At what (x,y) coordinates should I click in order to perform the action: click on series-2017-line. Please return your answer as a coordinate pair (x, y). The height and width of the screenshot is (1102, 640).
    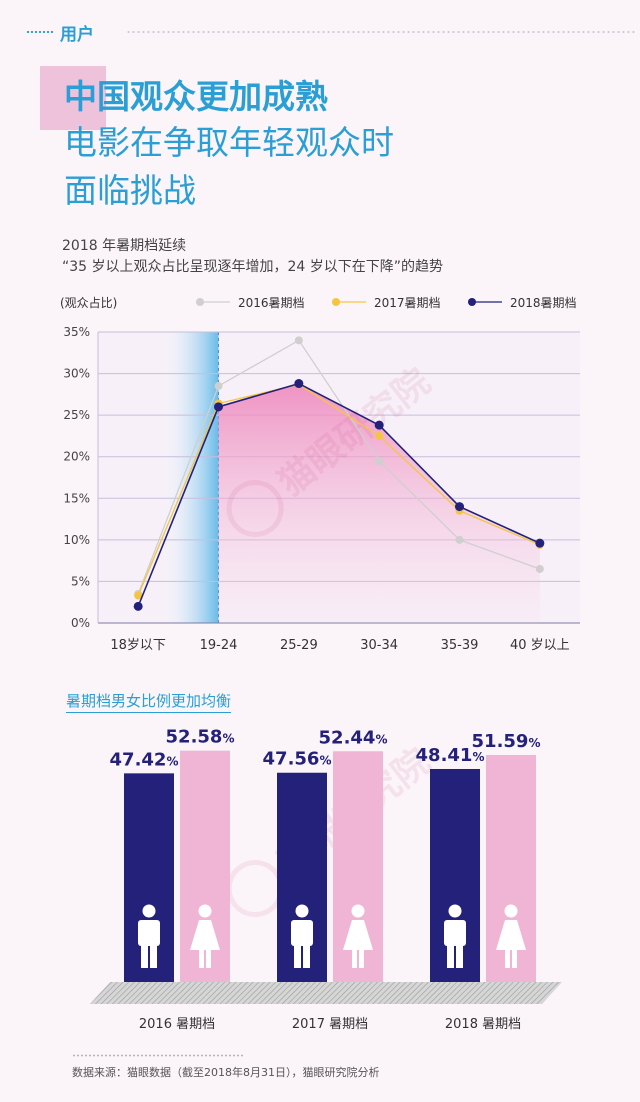
    Looking at the image, I should click on (339, 489).